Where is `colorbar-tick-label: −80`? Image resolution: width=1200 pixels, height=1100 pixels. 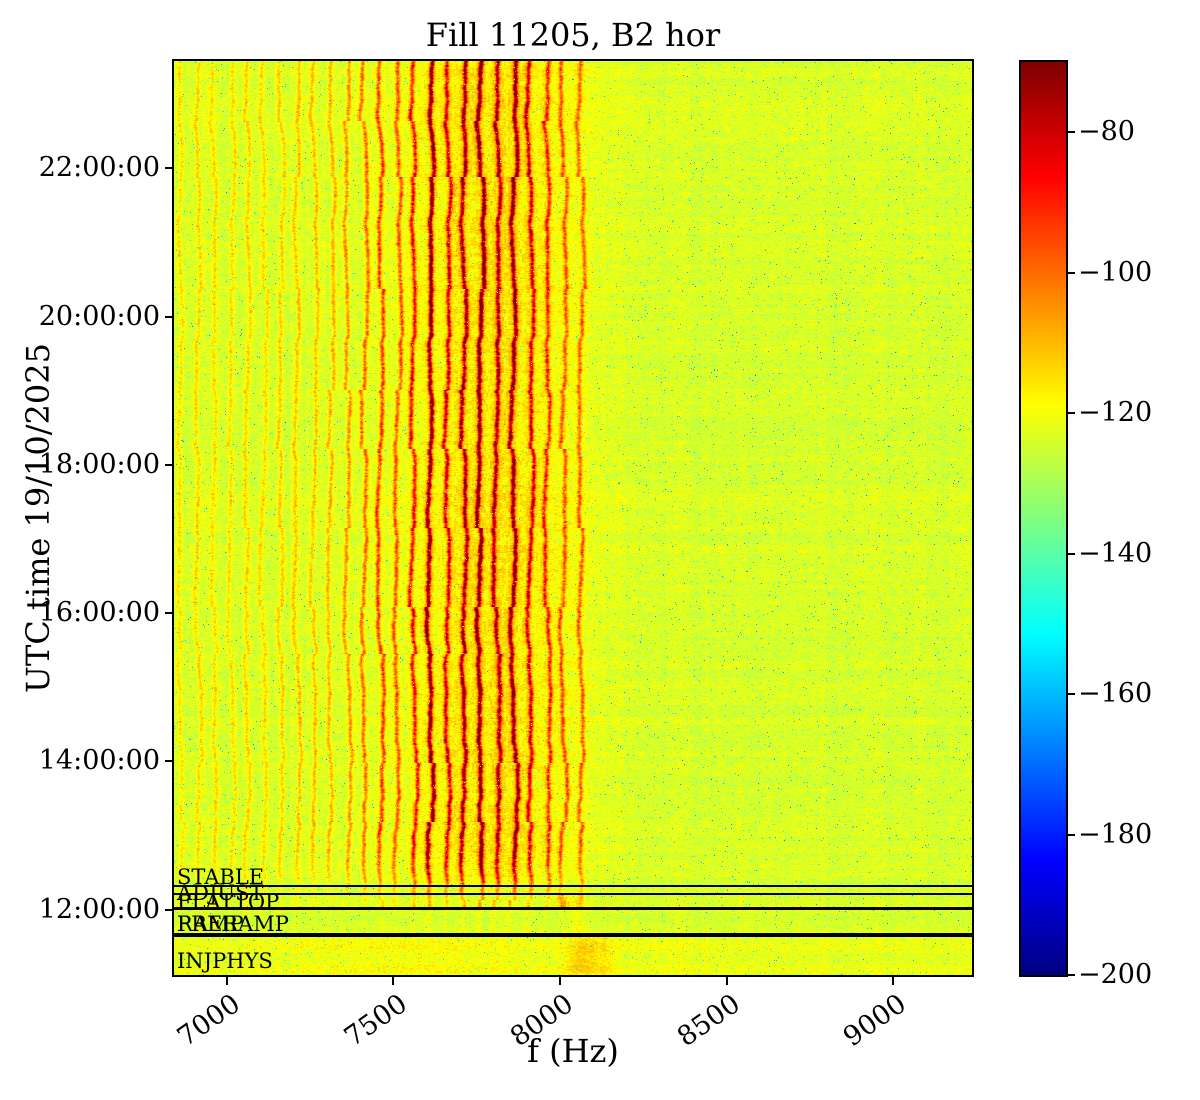 colorbar-tick-label: −80 is located at coordinates (1106, 132).